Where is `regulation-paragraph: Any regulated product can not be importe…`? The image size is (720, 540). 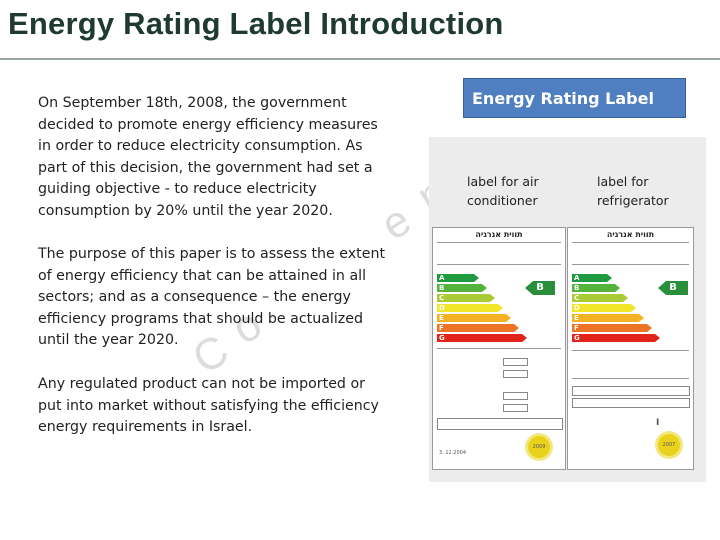 regulation-paragraph: Any regulated product can not be importe… is located at coordinates (208, 406).